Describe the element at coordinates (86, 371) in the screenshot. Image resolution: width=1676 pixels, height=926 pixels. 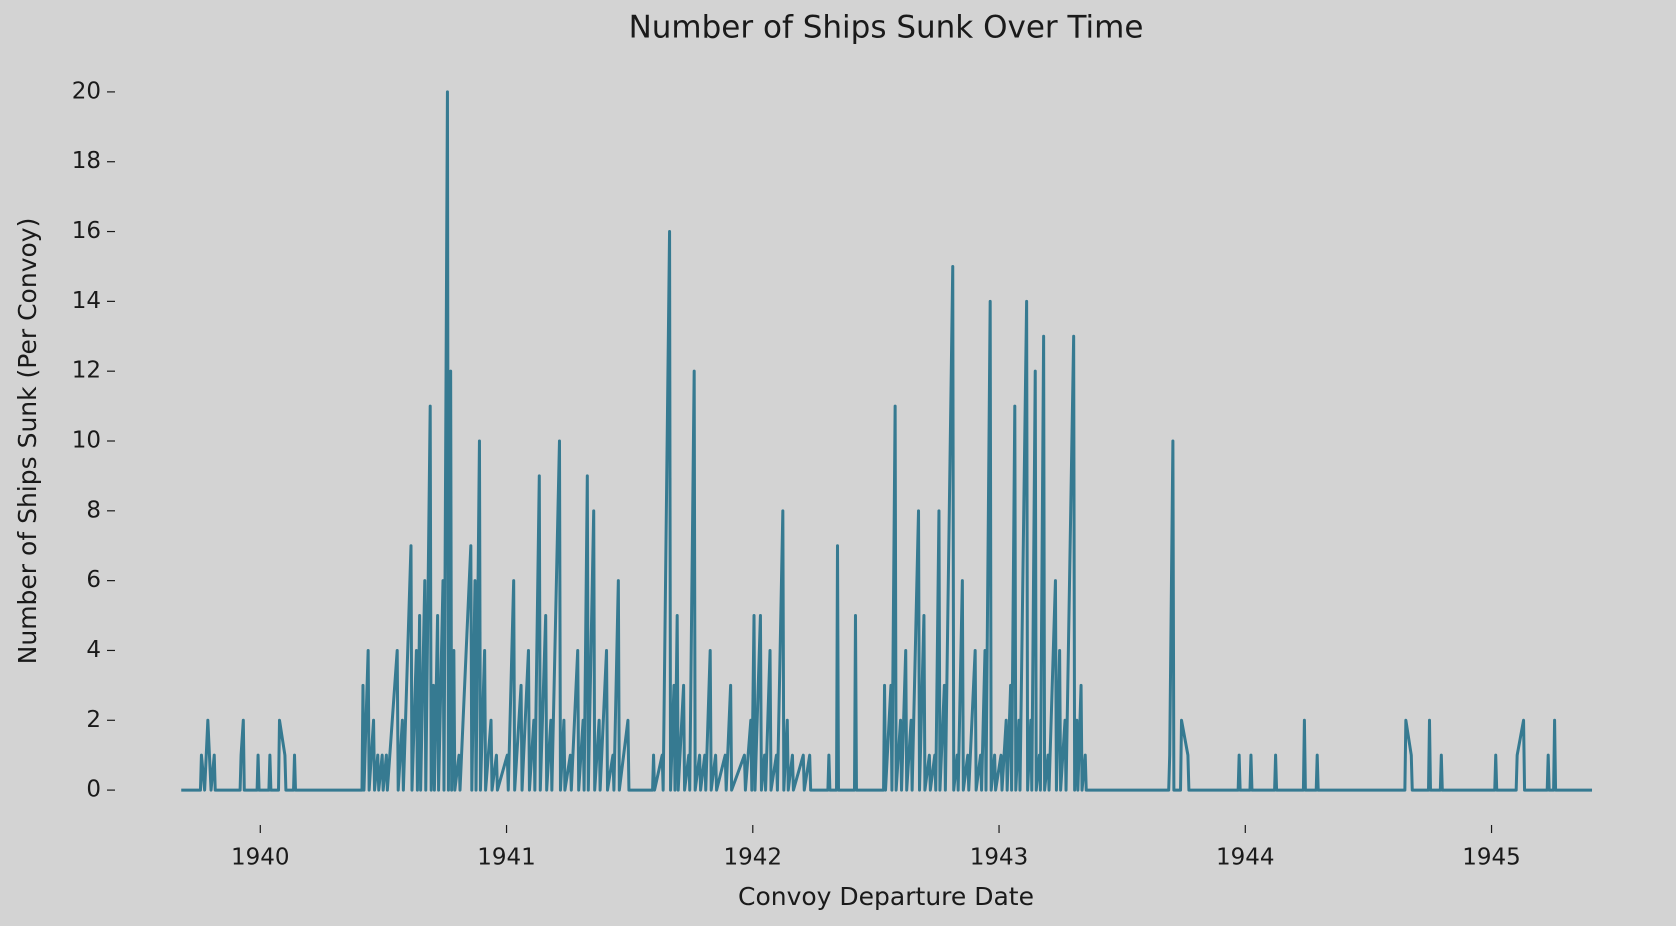
I see `y-tick-label: 12` at that location.